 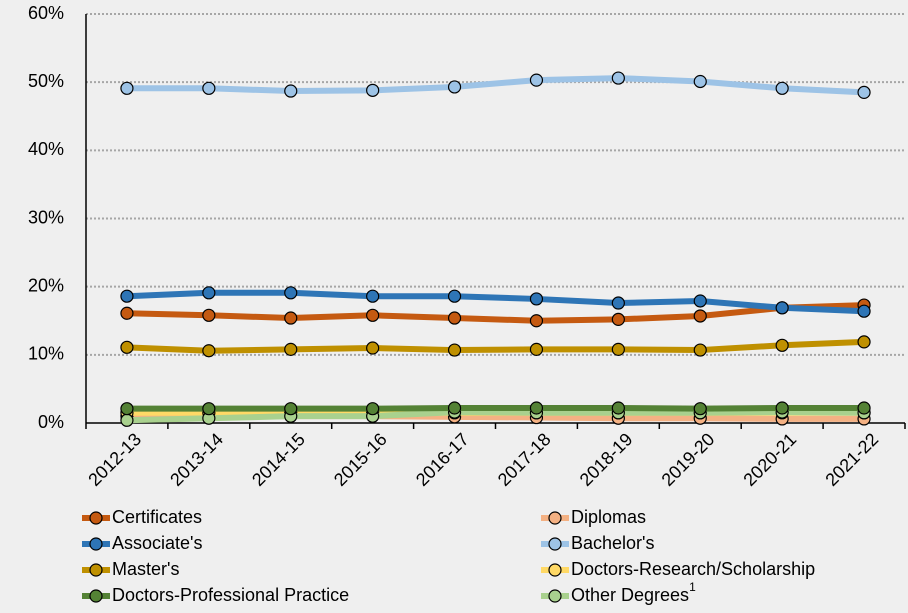 What do you see at coordinates (693, 569) in the screenshot?
I see `legend-label: Doctors-Research/Scholarship` at bounding box center [693, 569].